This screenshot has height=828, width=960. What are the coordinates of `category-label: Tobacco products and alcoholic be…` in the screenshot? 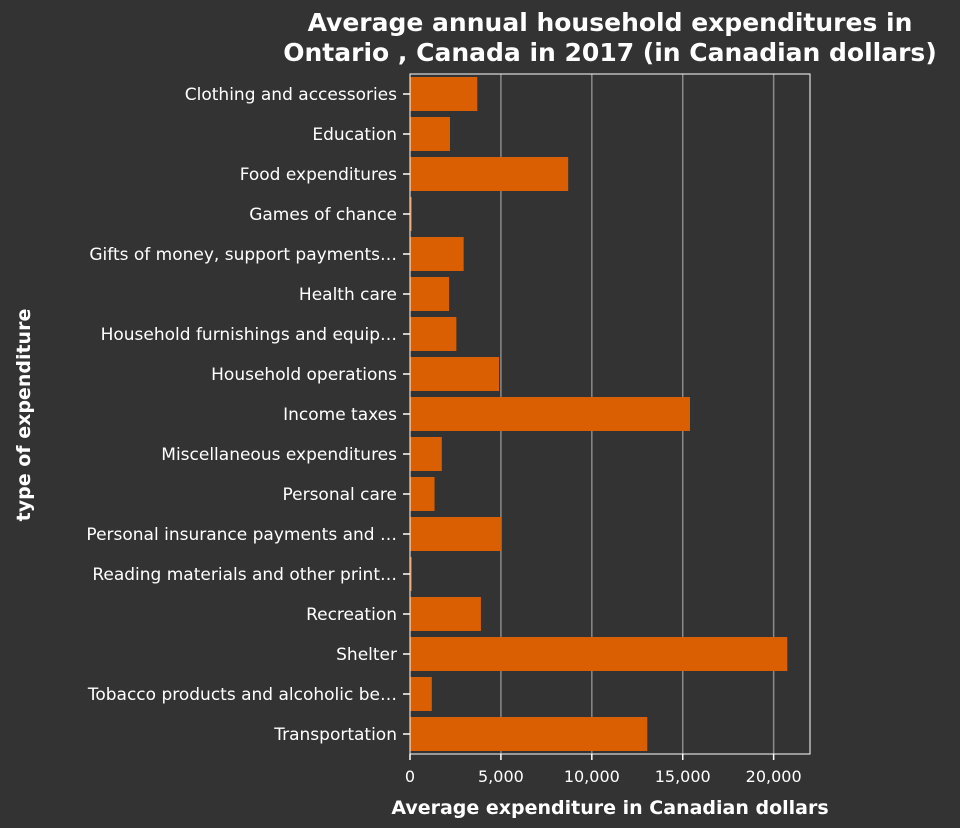 It's located at (242, 695).